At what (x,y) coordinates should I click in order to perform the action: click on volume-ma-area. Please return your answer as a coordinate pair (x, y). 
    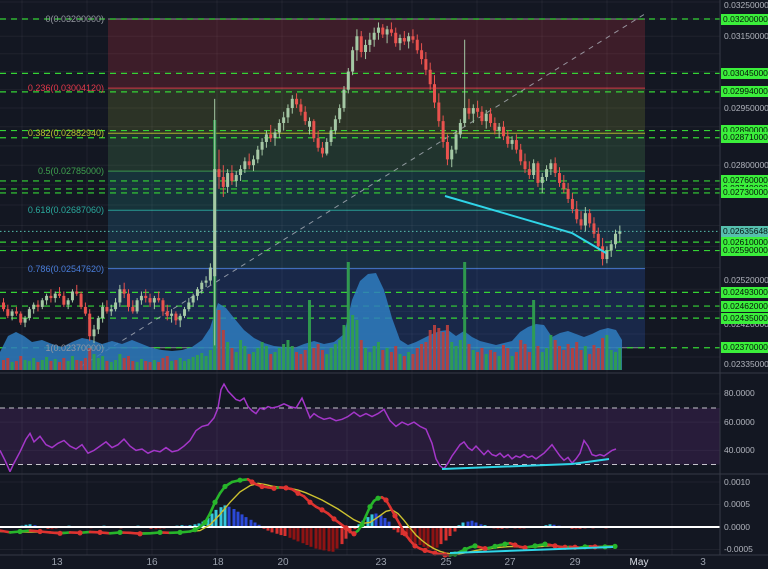
    Looking at the image, I should click on (311, 321).